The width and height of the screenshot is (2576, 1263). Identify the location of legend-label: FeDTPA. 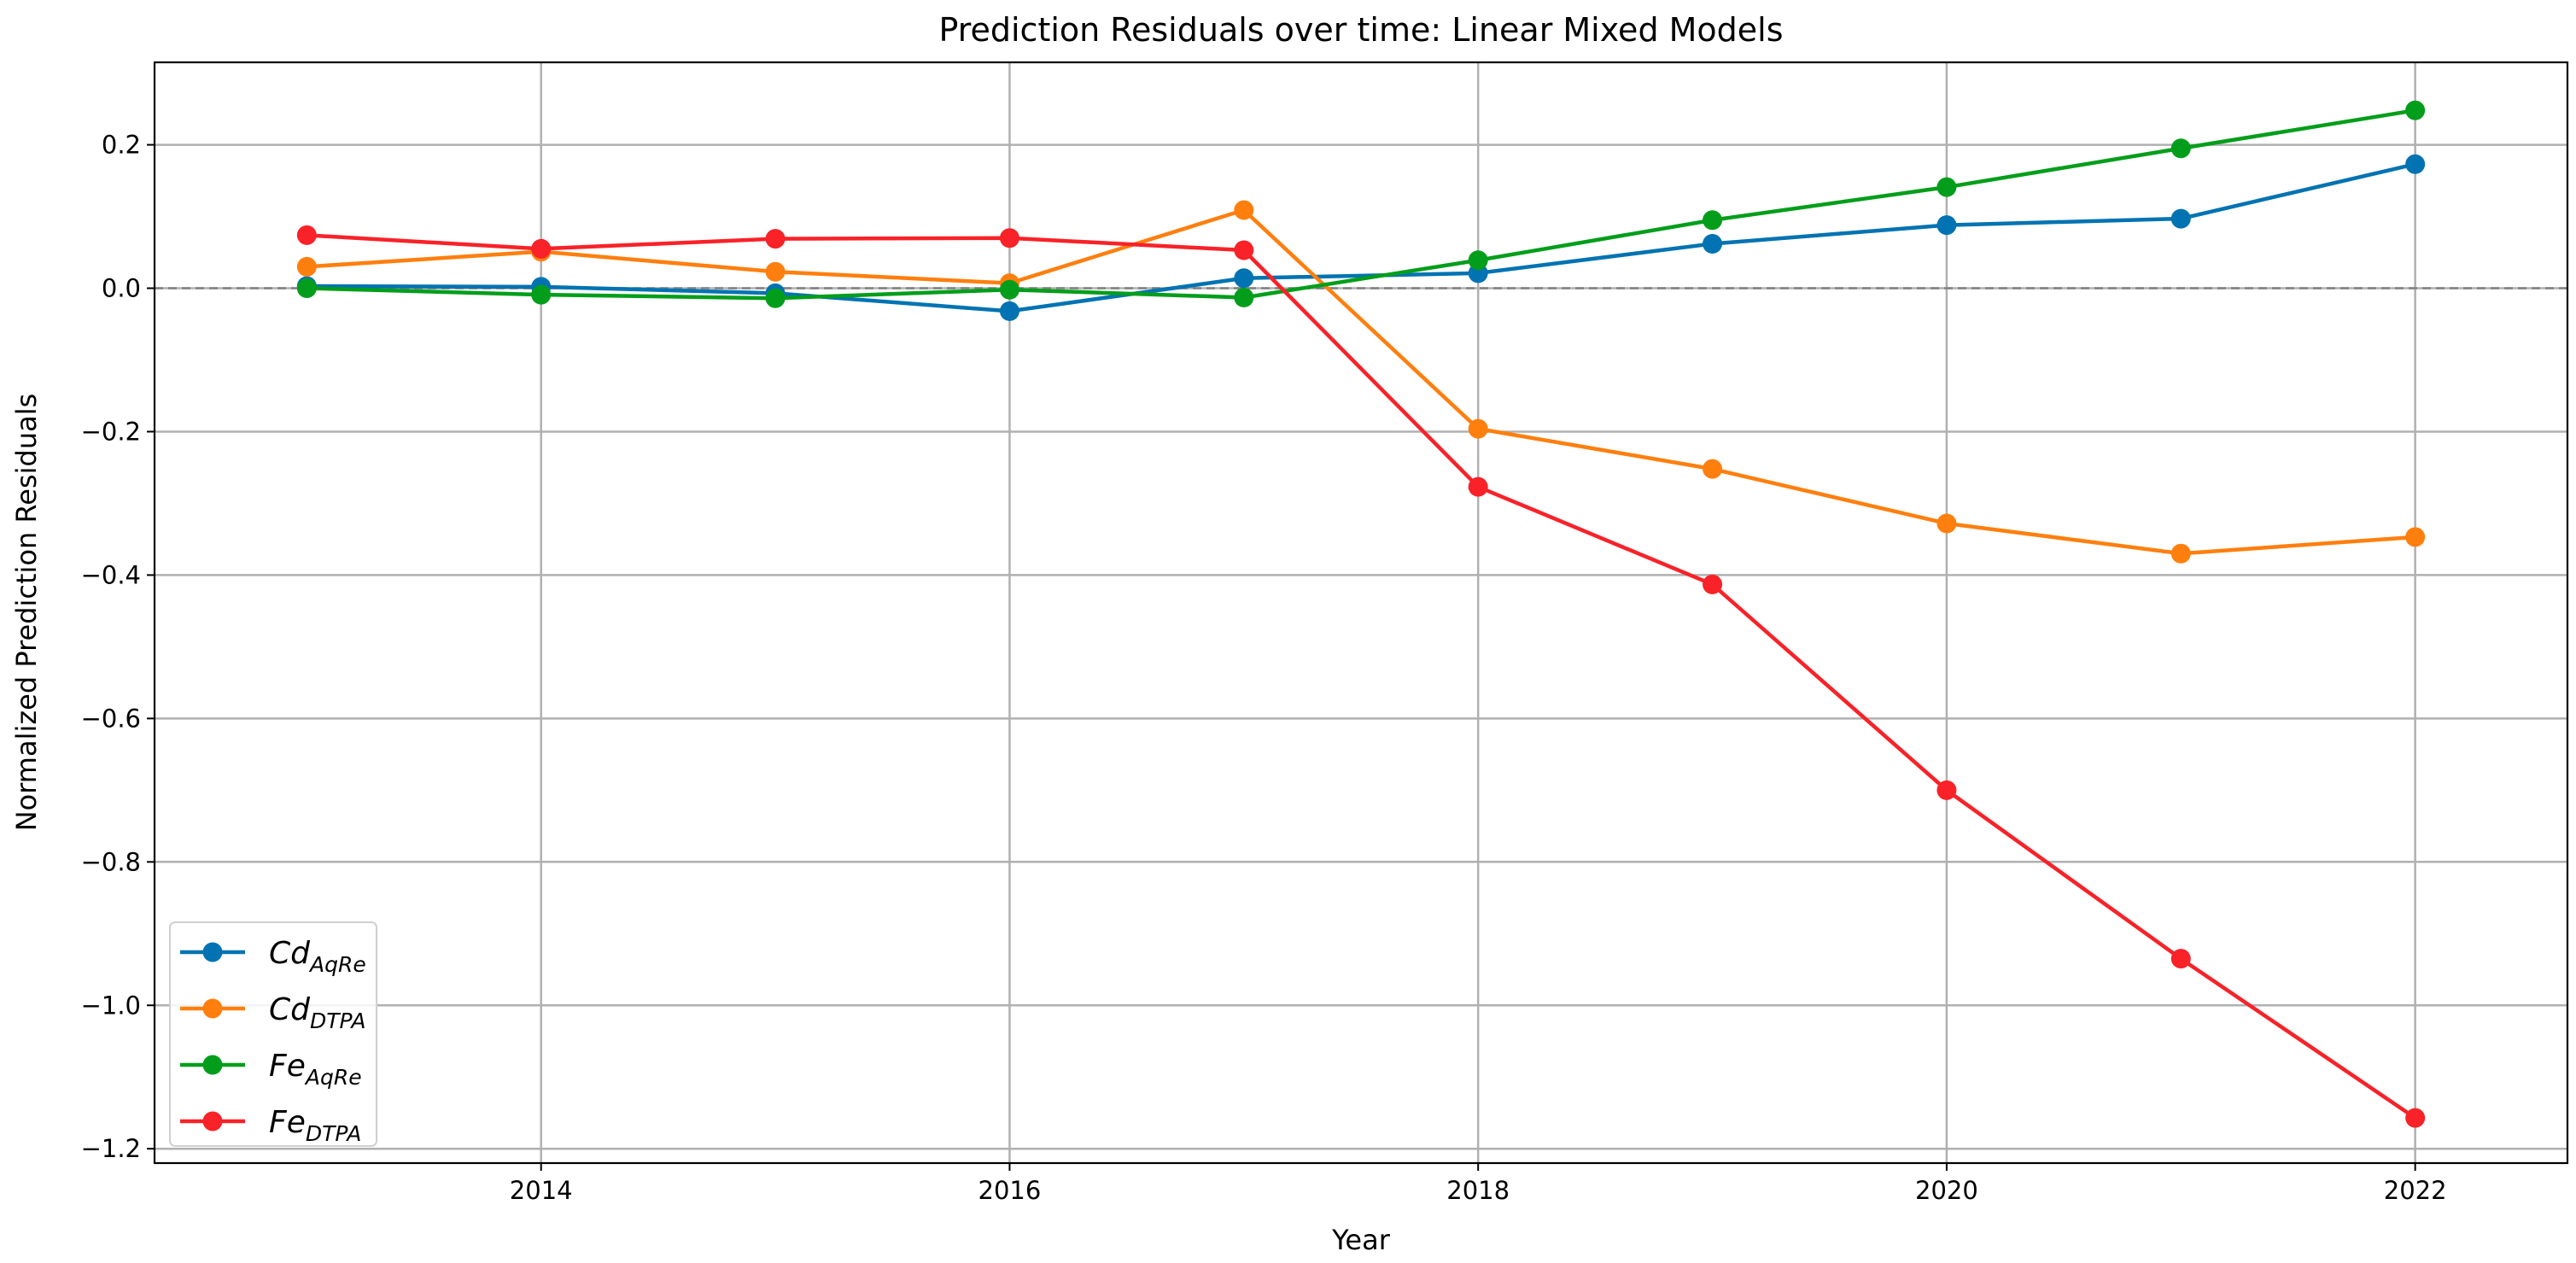
(315, 1125).